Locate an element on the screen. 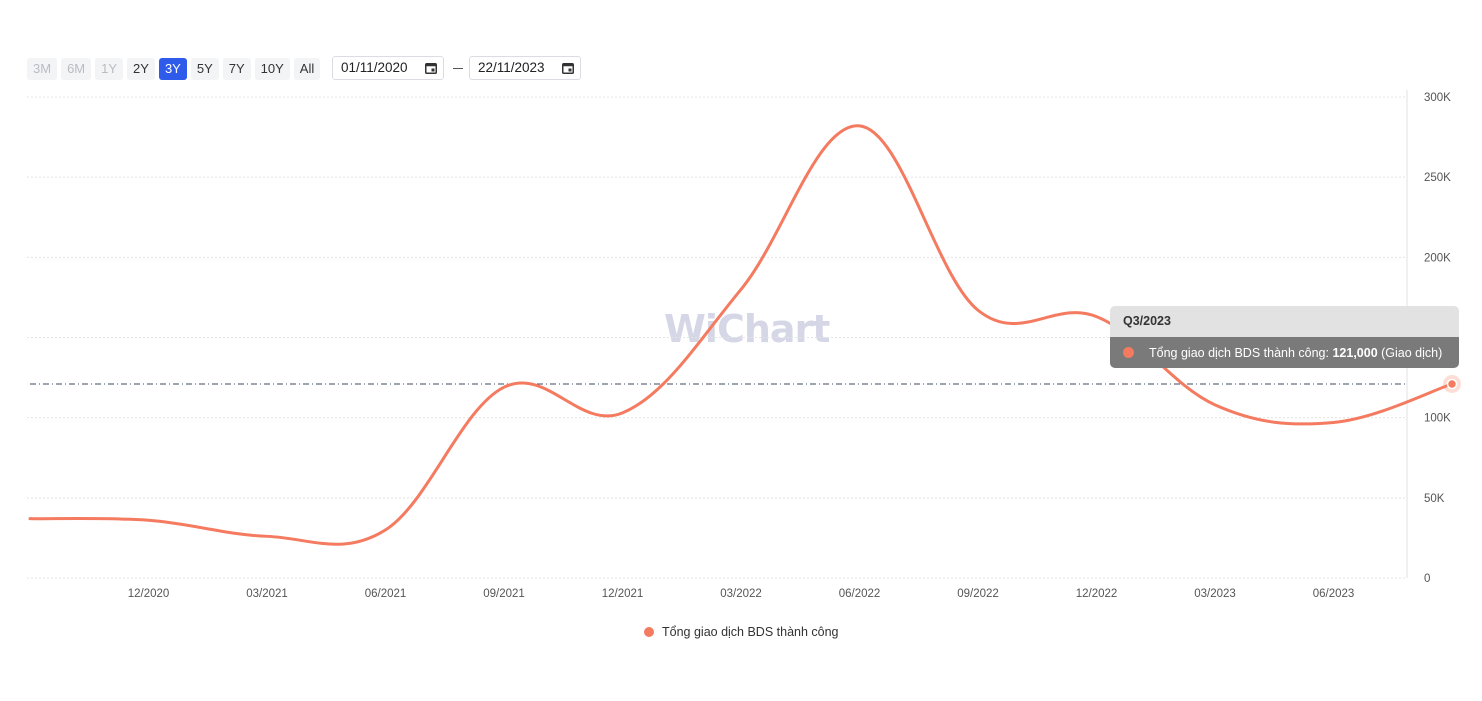  range-toolbar: 3M 6M 1Y 2Y 3Y 5Y 7Y 10Y All is located at coordinates (175, 69).